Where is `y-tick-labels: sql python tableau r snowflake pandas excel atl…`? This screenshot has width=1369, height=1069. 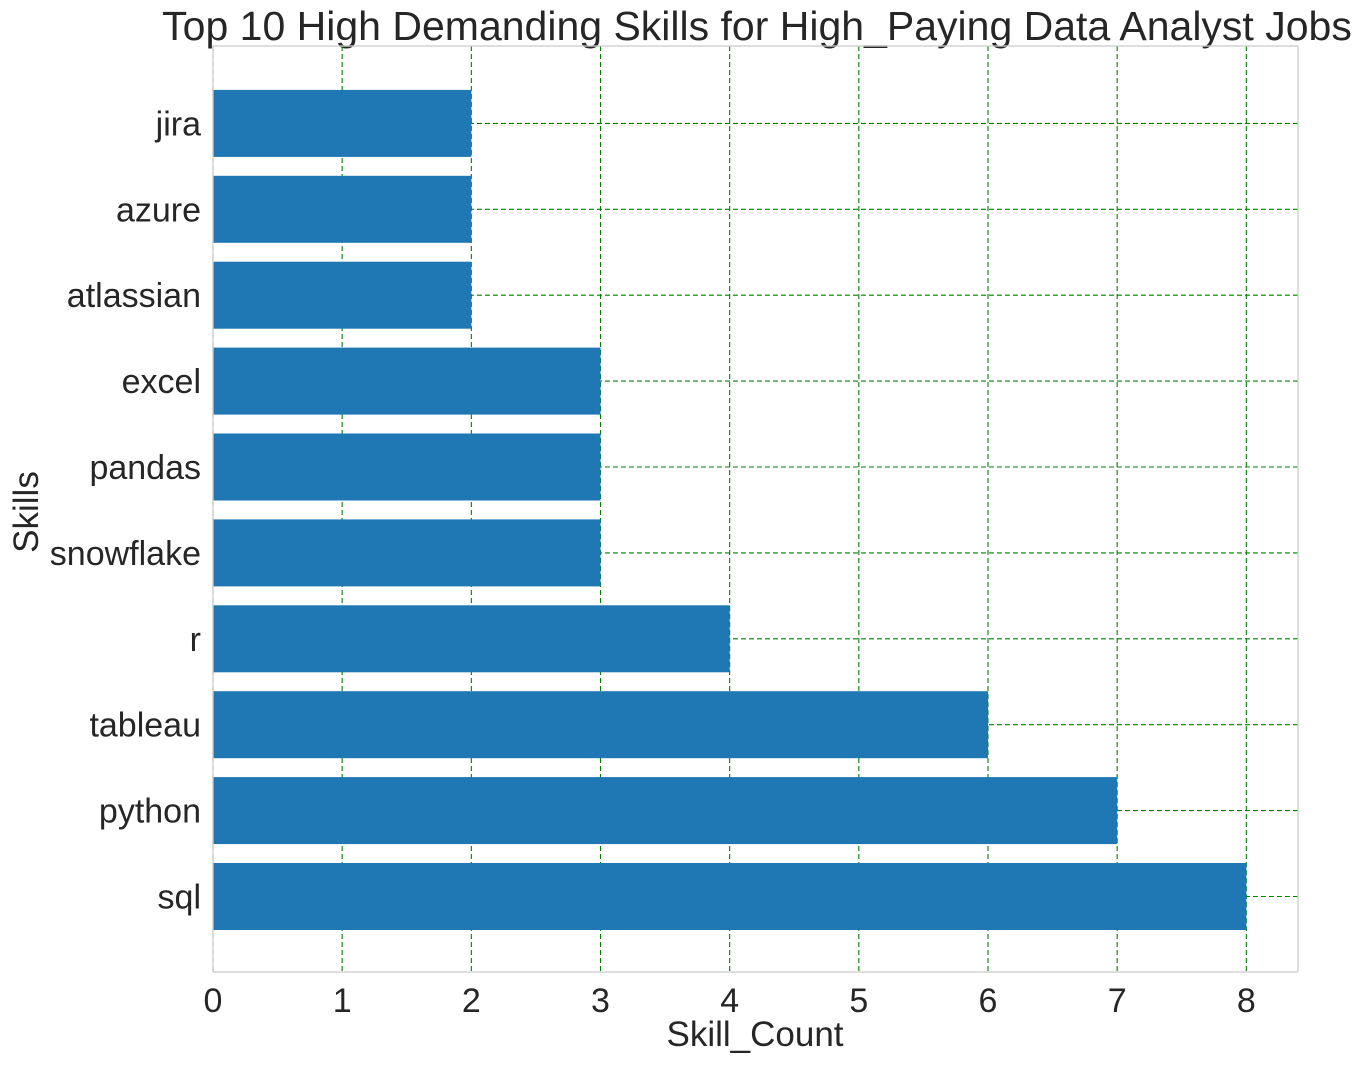 y-tick-labels: sql python tableau r snowflake pandas excel atl… is located at coordinates (125, 510).